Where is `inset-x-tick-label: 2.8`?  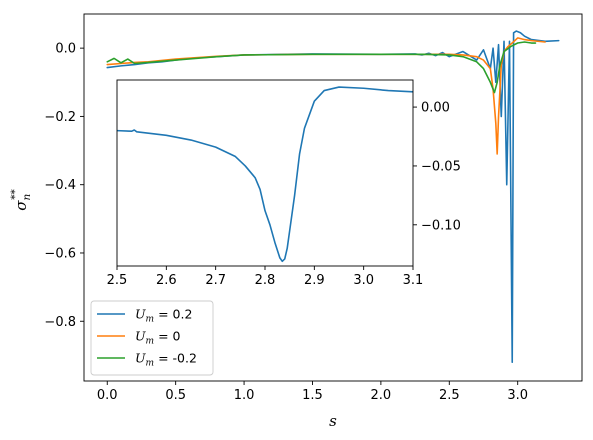
inset-x-tick-label: 2.8 is located at coordinates (265, 280).